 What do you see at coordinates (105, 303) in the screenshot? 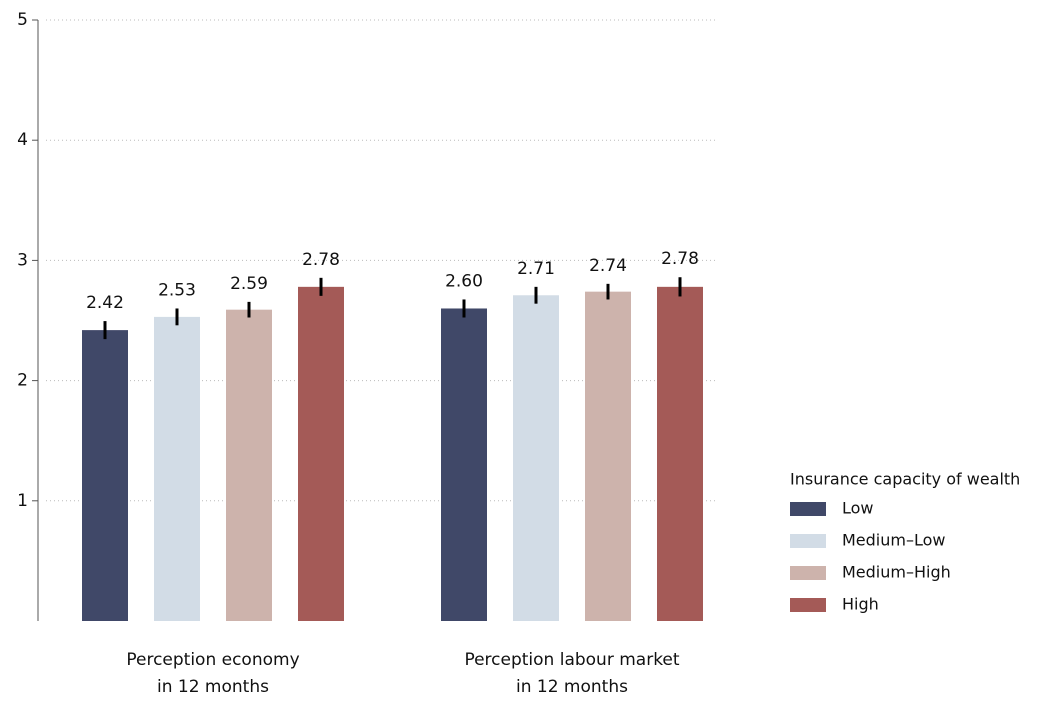
I see `data-label: 2.42` at bounding box center [105, 303].